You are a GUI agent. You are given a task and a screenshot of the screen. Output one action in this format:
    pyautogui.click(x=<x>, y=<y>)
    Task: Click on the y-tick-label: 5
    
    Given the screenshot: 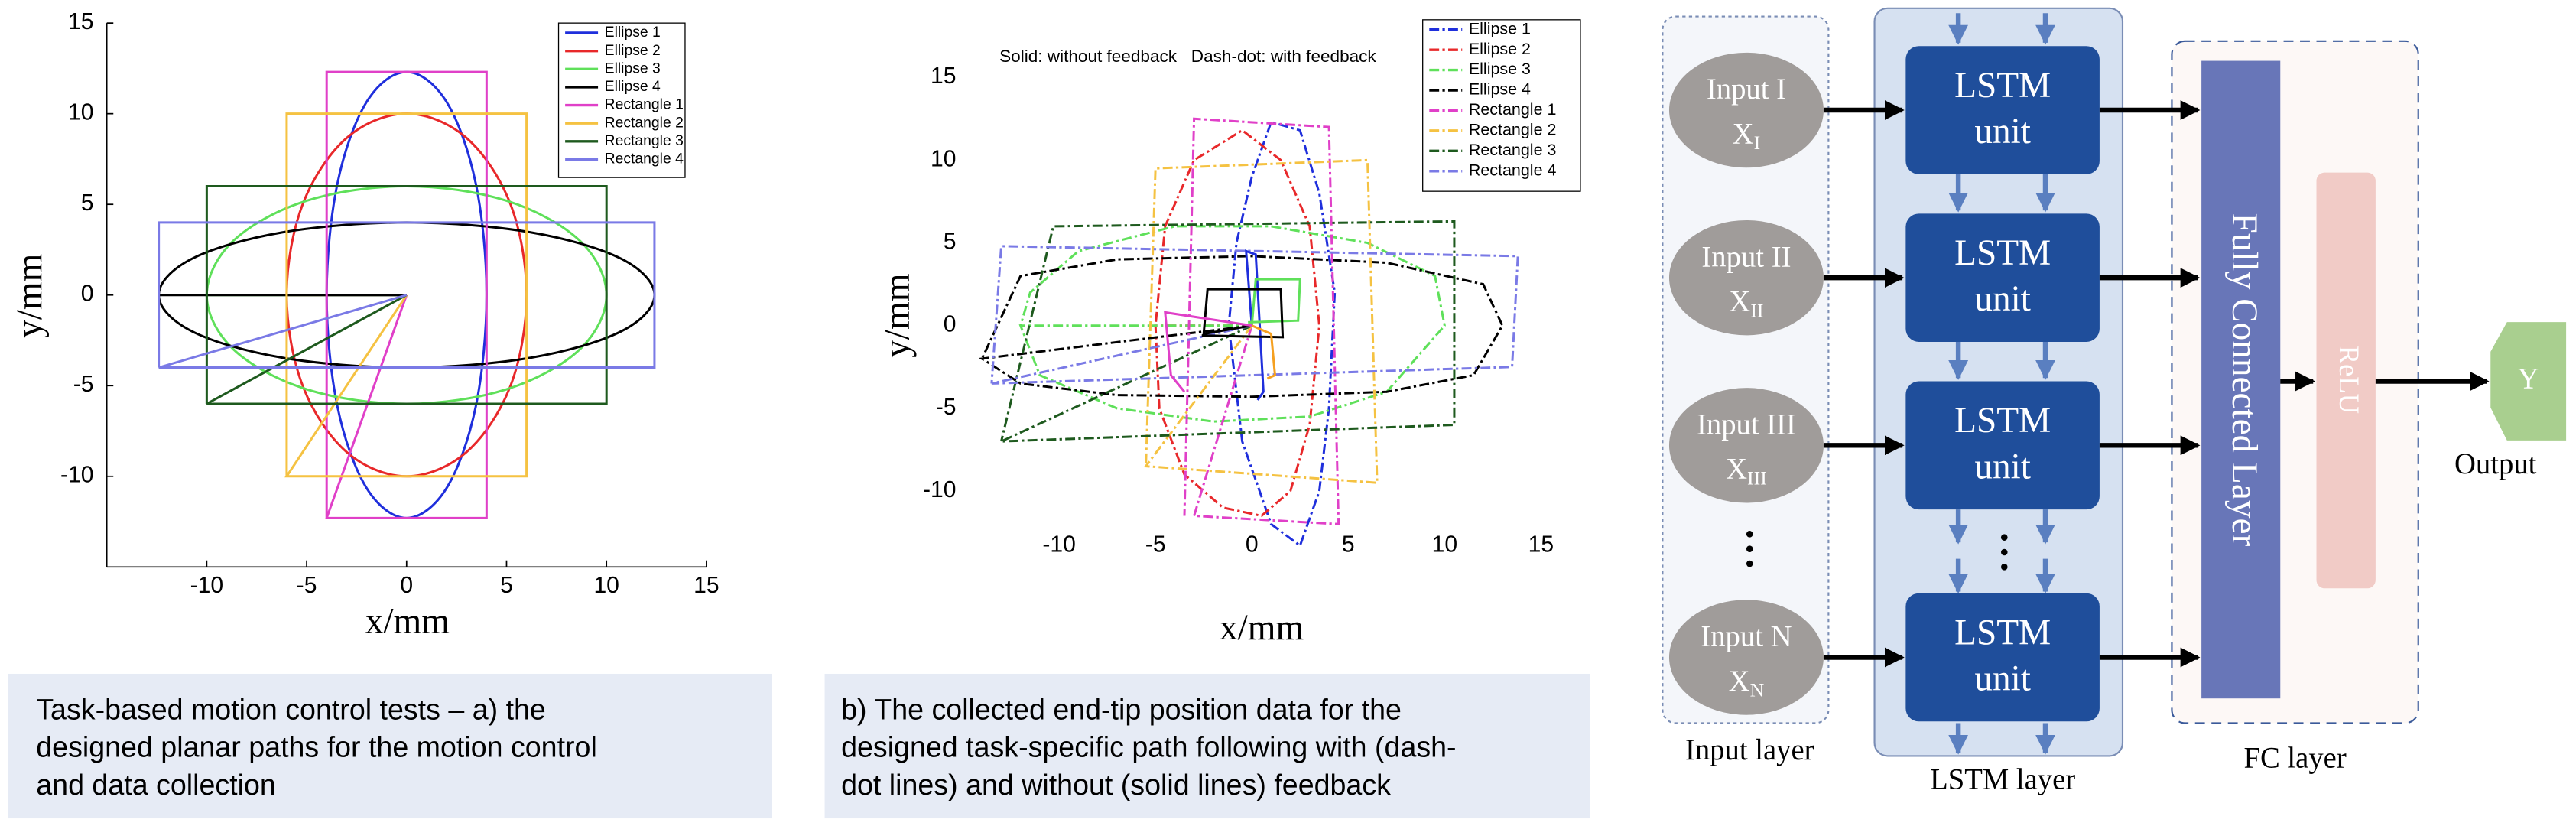 What is the action you would take?
    pyautogui.click(x=87, y=203)
    